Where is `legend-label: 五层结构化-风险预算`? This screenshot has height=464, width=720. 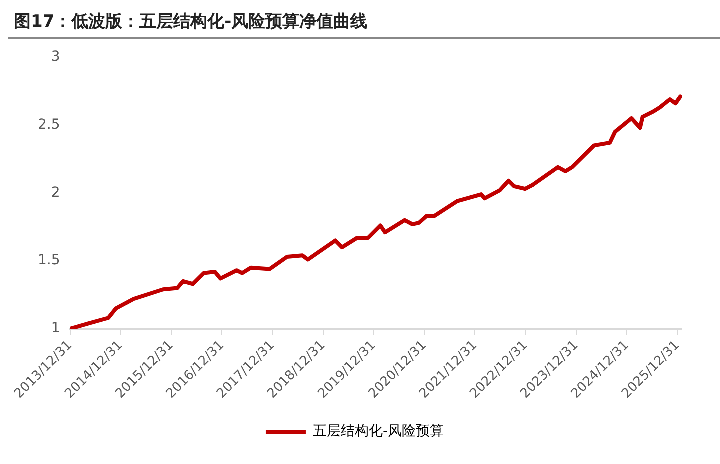
legend-label: 五层结构化-风险预算 is located at coordinates (378, 432).